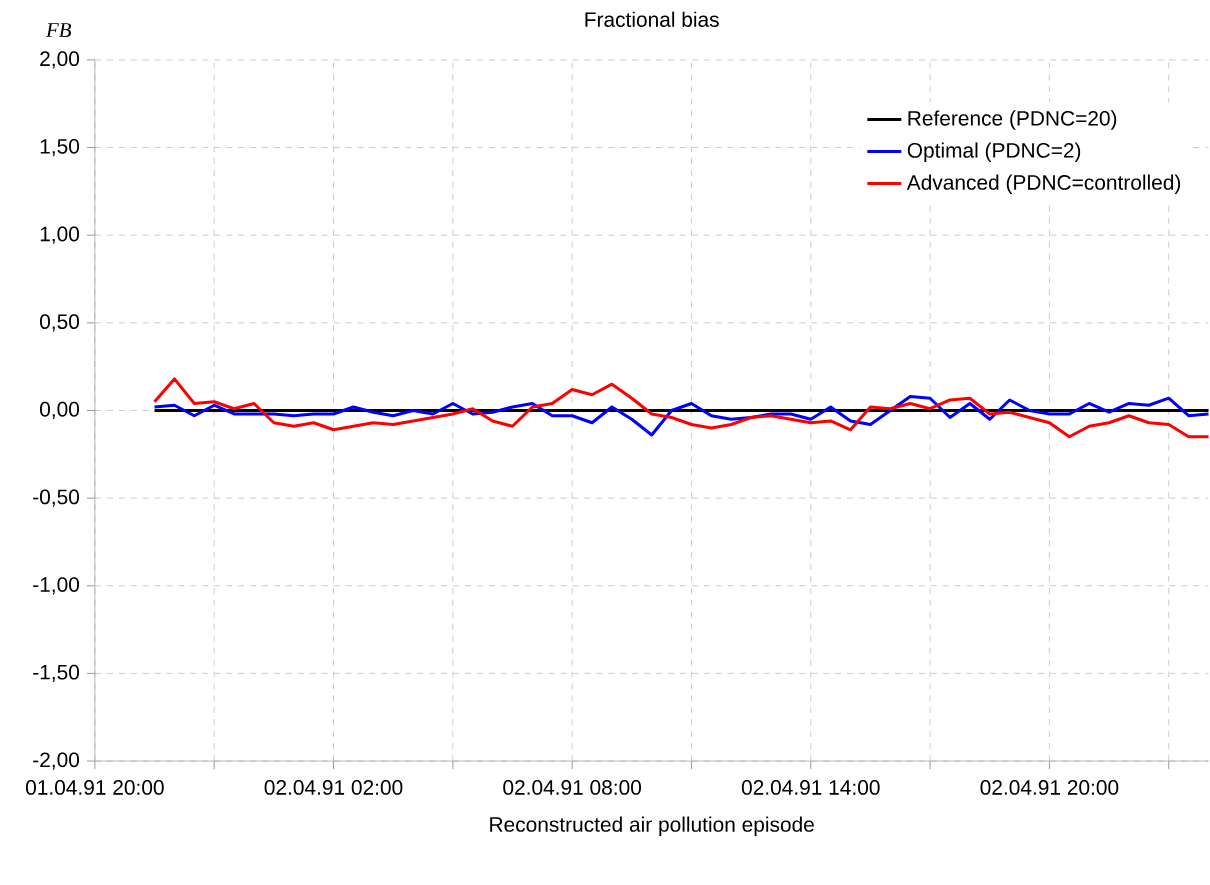 This screenshot has width=1210, height=885. Describe the element at coordinates (56, 761) in the screenshot. I see `y-tick-label: -2,00` at that location.